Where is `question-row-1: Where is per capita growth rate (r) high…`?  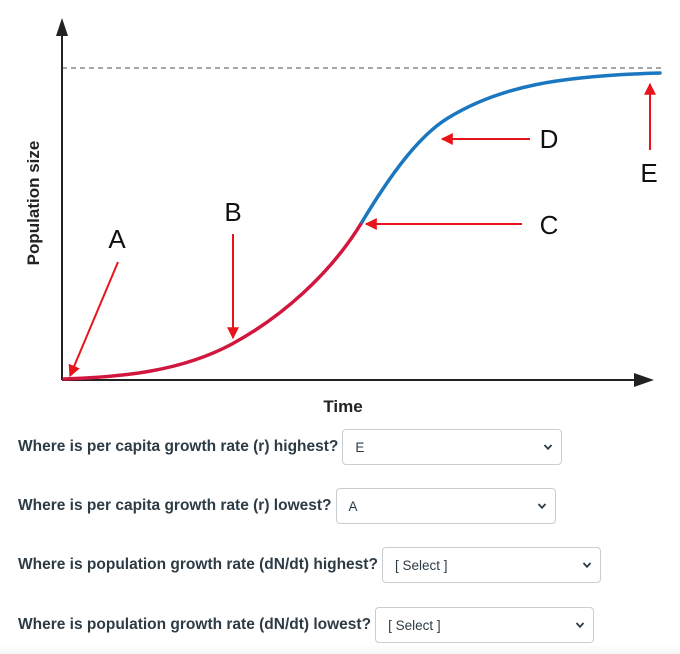
question-row-1: Where is per capita growth rate (r) high… is located at coordinates (290, 447).